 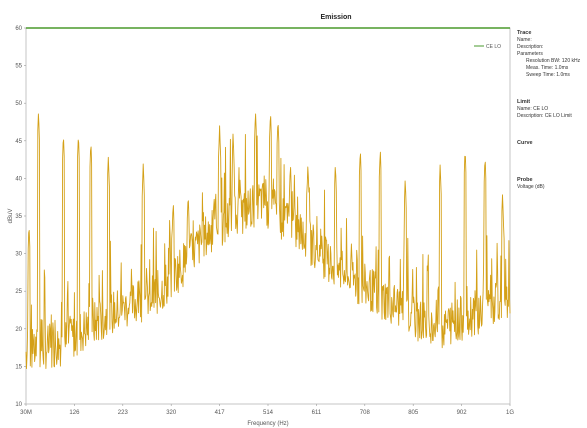 I want to click on x-axis-label: Frequency (Hz), so click(x=267, y=424).